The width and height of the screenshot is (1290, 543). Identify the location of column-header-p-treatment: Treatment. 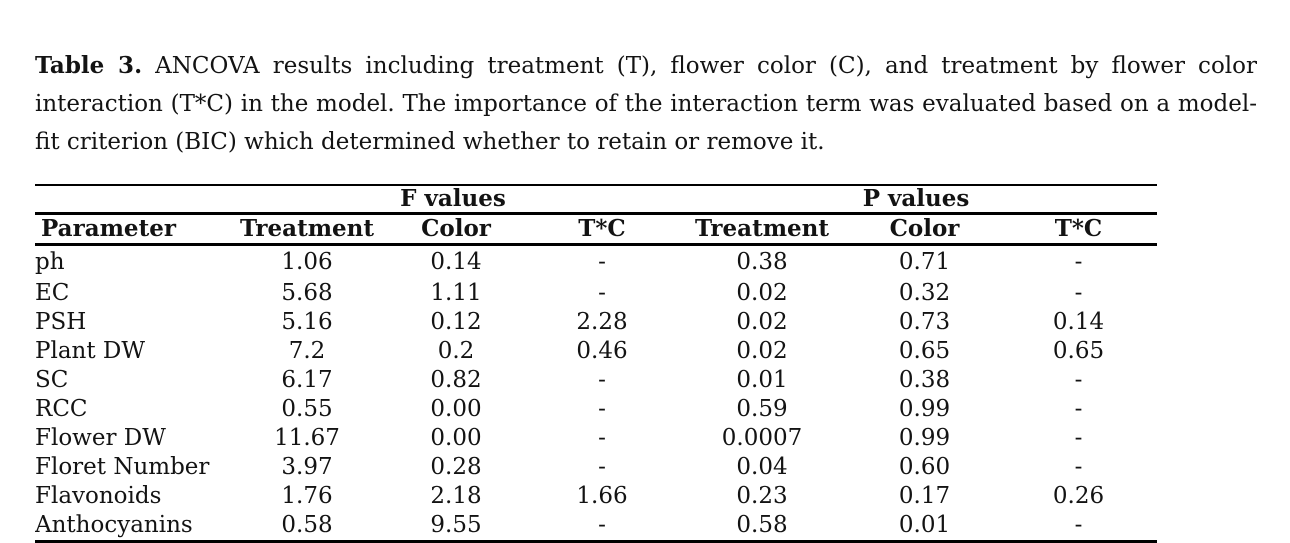
(762, 229).